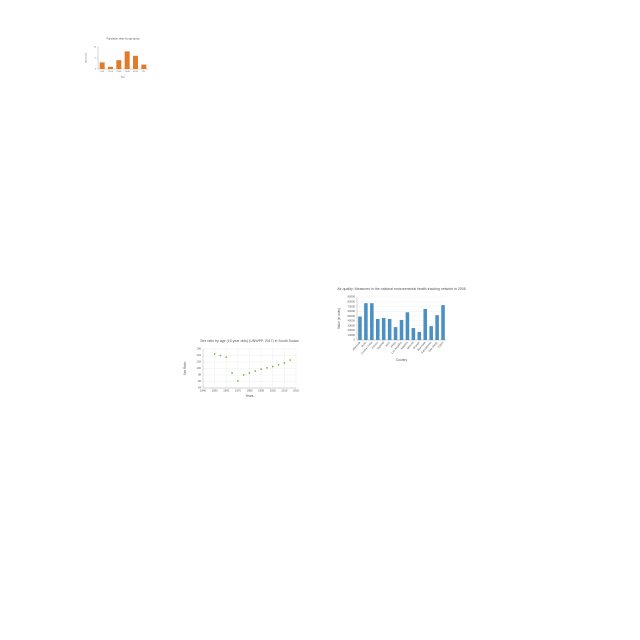  Describe the element at coordinates (351, 306) in the screenshot. I see `y-tick-label: 70000` at that location.